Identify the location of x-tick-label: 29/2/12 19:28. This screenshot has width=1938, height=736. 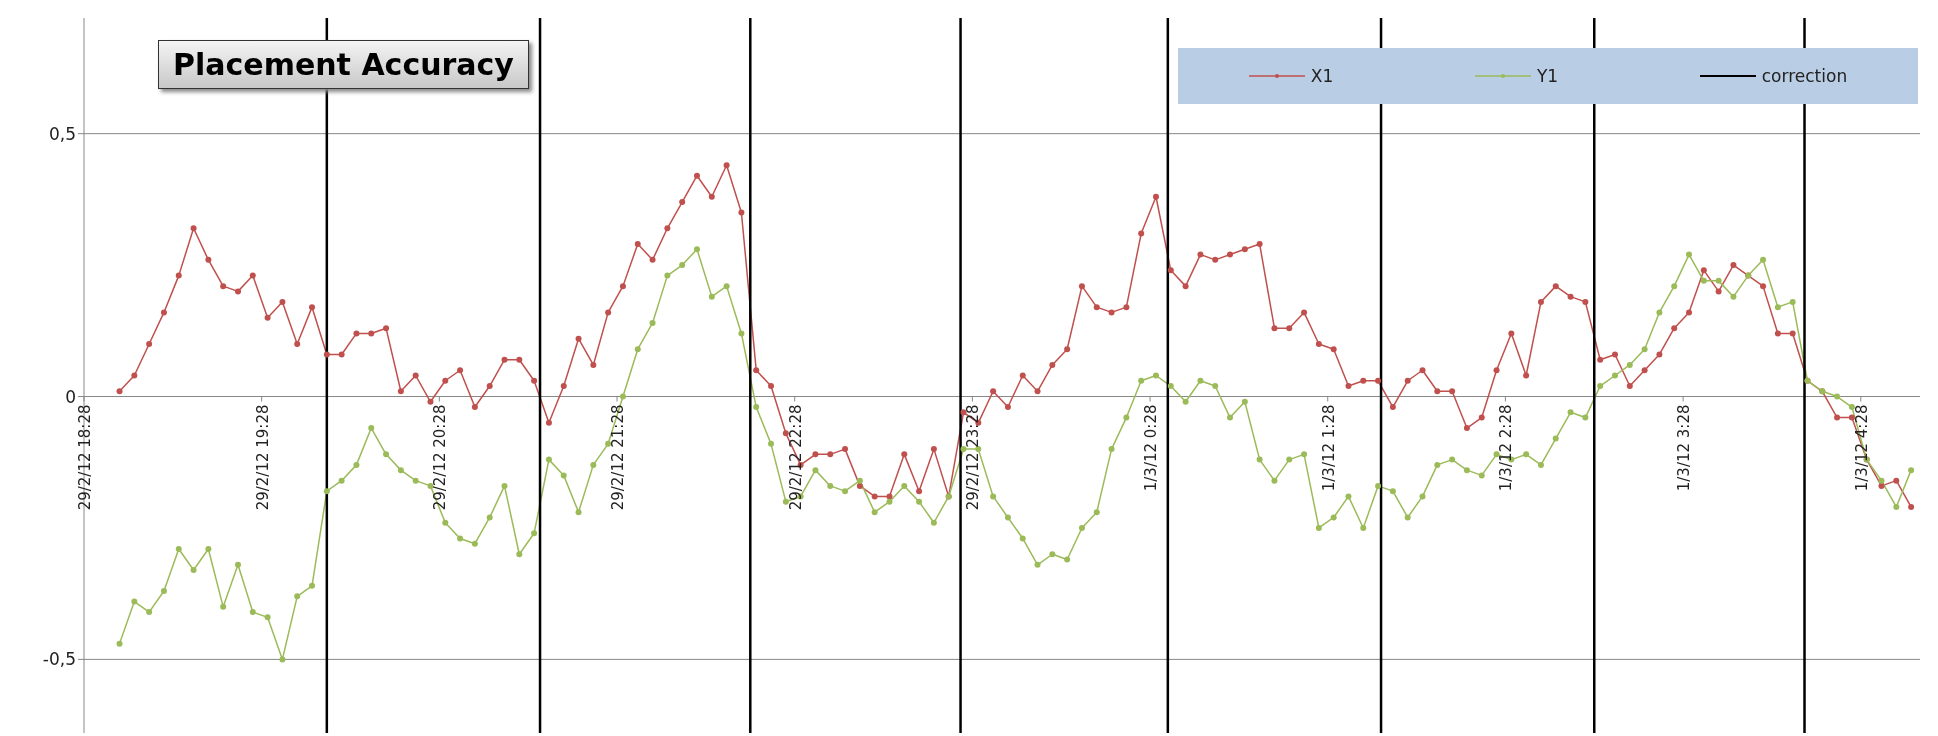
(262, 457).